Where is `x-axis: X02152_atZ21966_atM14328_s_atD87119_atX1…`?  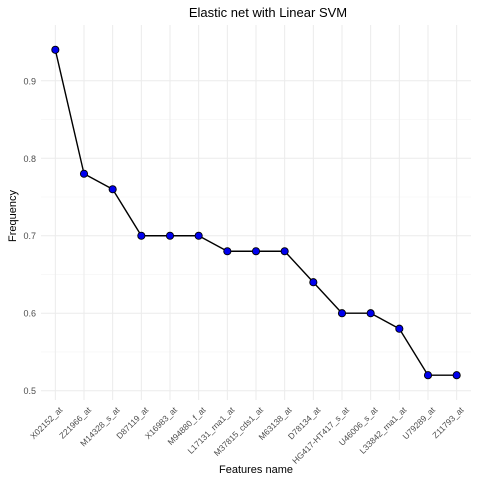 x-axis: X02152_atZ21966_atM14328_s_atD87119_atX1… is located at coordinates (247, 434).